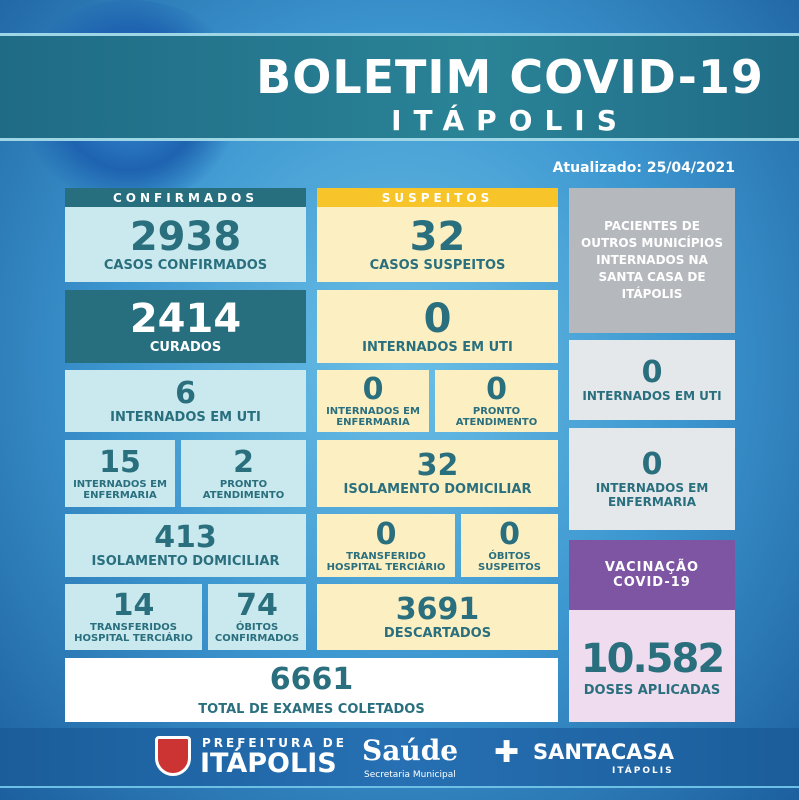 The width and height of the screenshot is (799, 800). I want to click on value: 3691, so click(437, 609).